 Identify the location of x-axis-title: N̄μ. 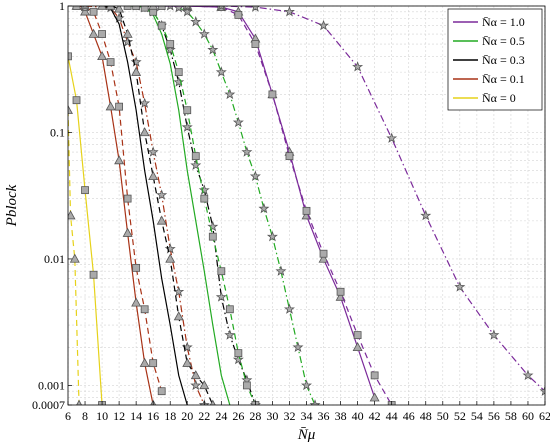
(306, 435).